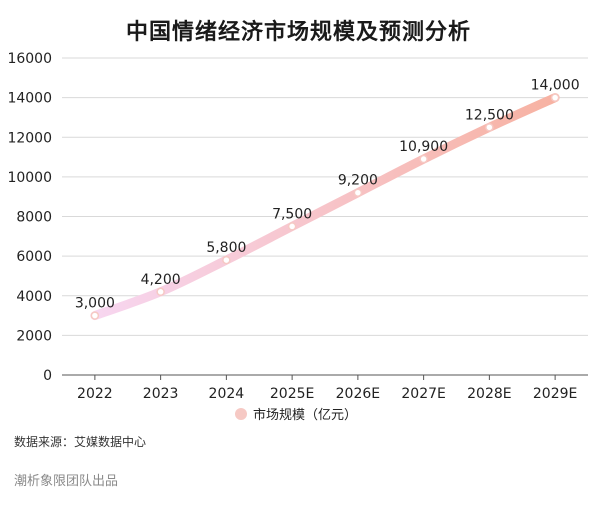 This screenshot has width=597, height=507. What do you see at coordinates (29, 99) in the screenshot?
I see `y-tick-label: 14000` at bounding box center [29, 99].